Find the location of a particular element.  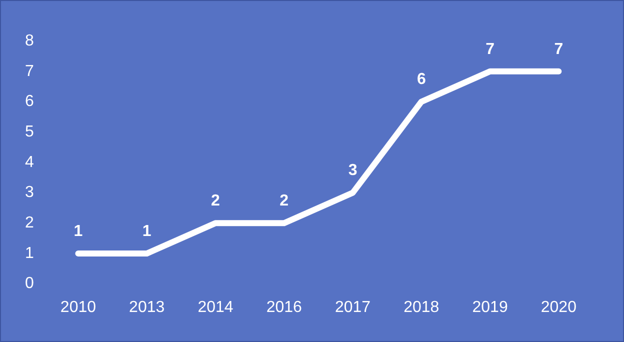

y-tick-label: 4 is located at coordinates (29, 162).